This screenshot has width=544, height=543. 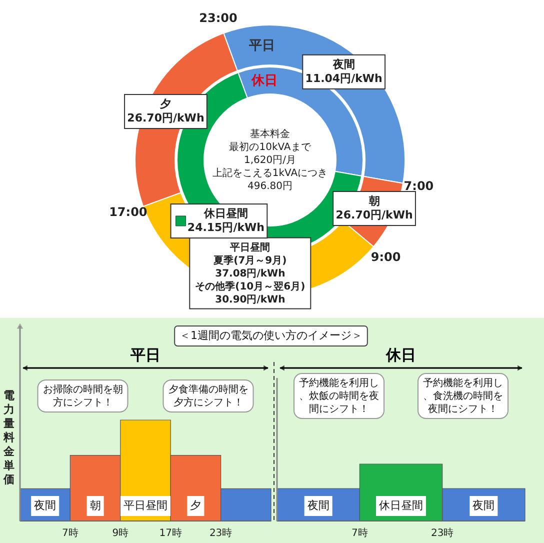 I want to click on slice-label: 平日昼間, so click(x=249, y=247).